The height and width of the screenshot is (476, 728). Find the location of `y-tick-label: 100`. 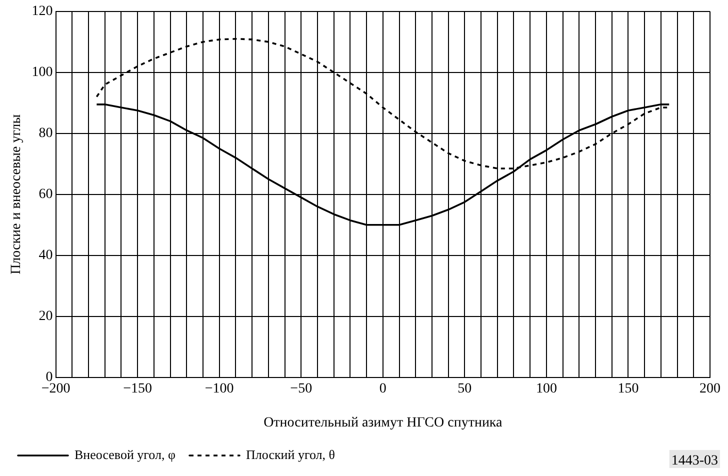

y-tick-label: 100 is located at coordinates (42, 72).